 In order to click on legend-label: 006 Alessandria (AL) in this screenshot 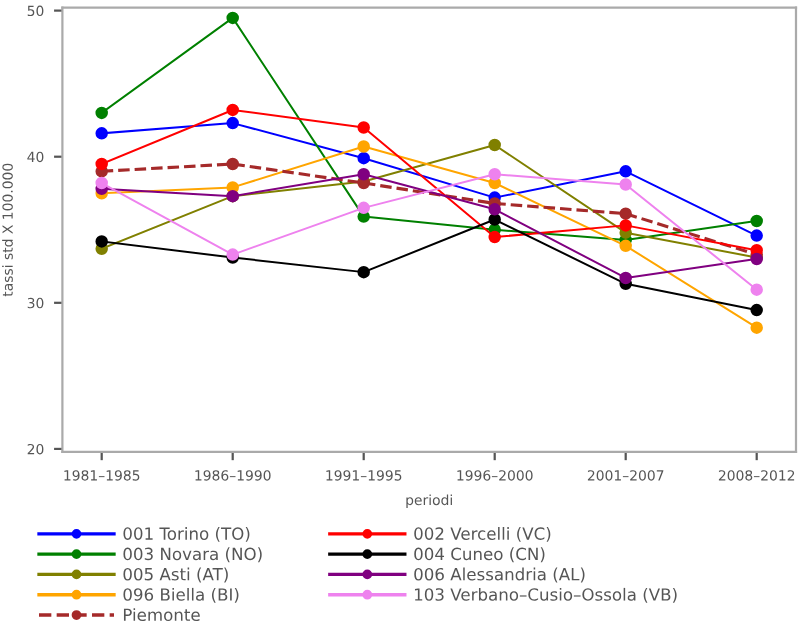, I will do `click(499, 575)`.